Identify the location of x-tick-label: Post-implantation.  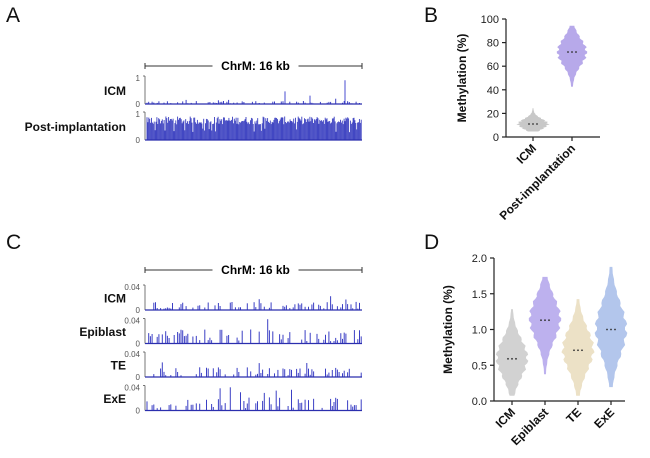
(538, 182).